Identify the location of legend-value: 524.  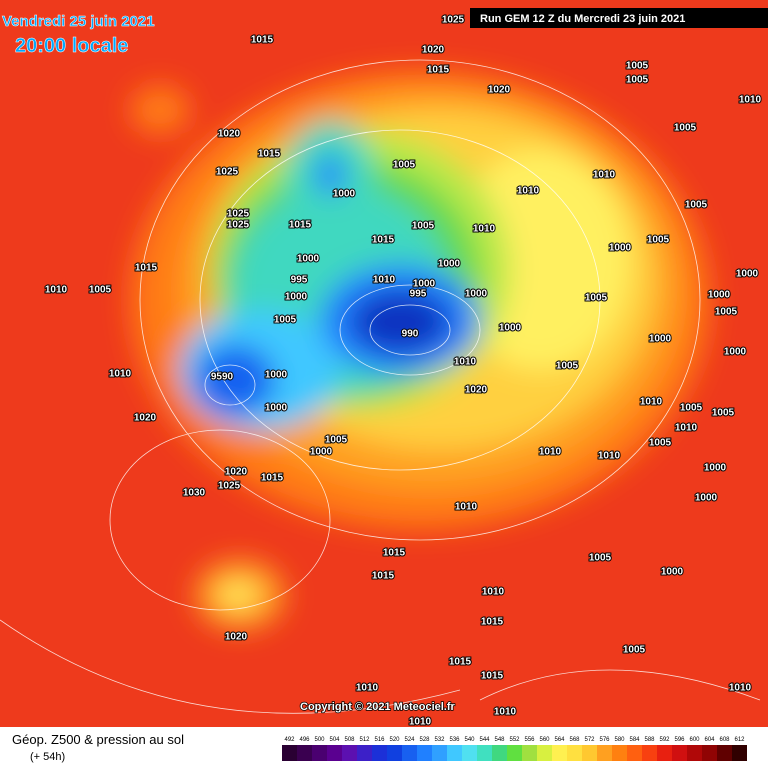
(409, 740).